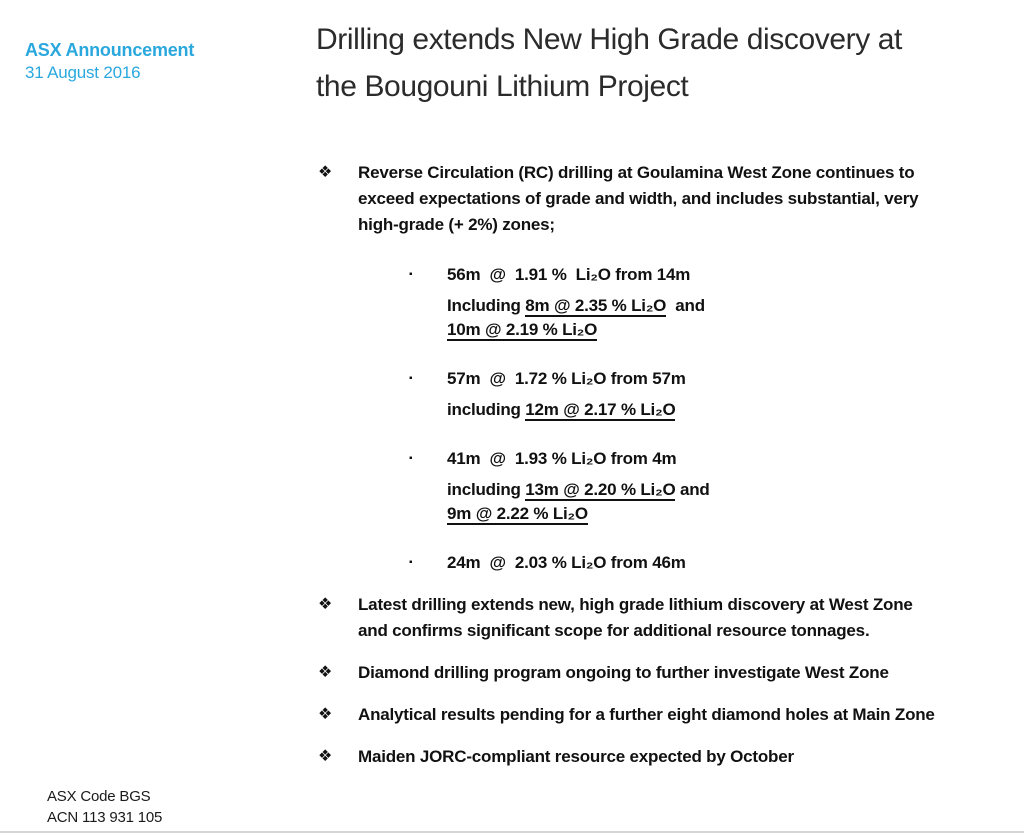 Image resolution: width=1024 pixels, height=835 pixels. I want to click on title-line-2: the Bougouni Lithium Project, so click(502, 86).